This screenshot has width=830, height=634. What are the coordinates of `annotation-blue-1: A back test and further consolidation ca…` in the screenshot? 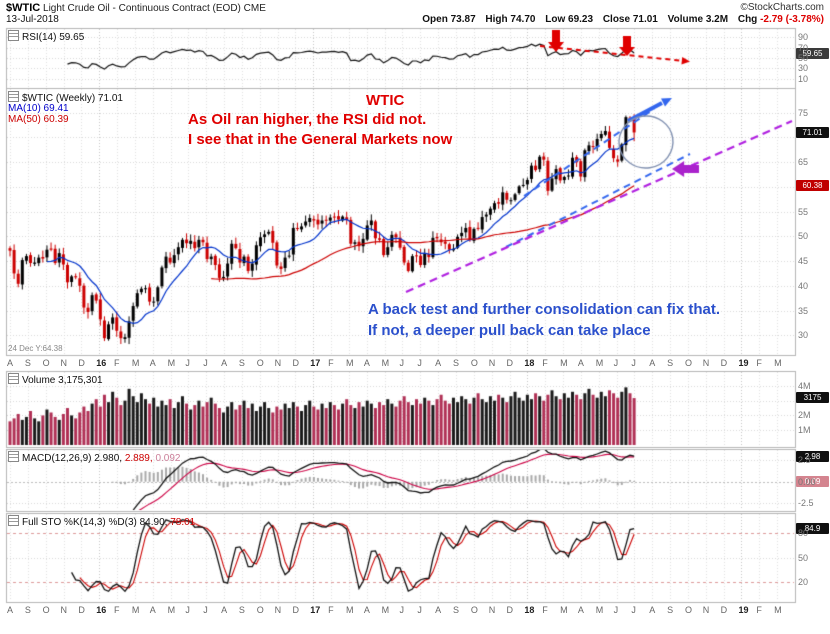 It's located at (544, 309).